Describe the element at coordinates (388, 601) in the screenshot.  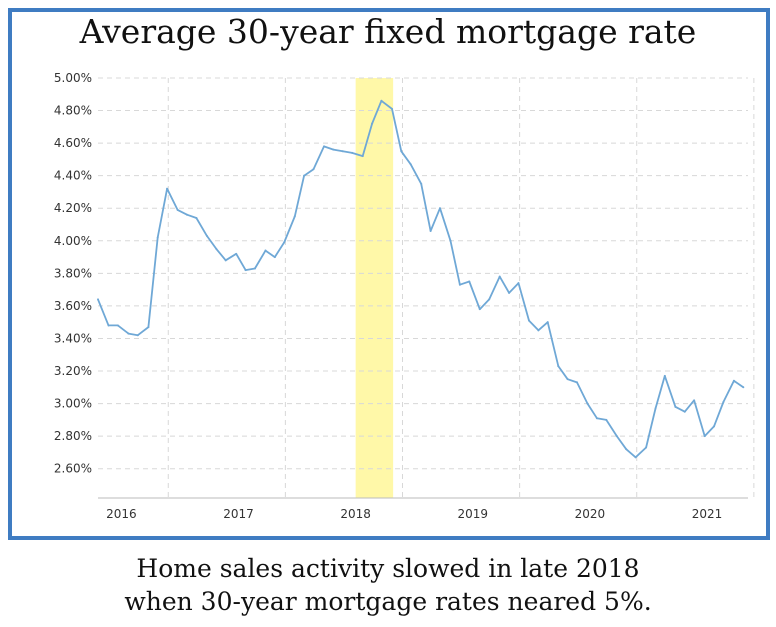
I see `caption-line-2: when 30-year mortgage rates neared 5%.` at that location.